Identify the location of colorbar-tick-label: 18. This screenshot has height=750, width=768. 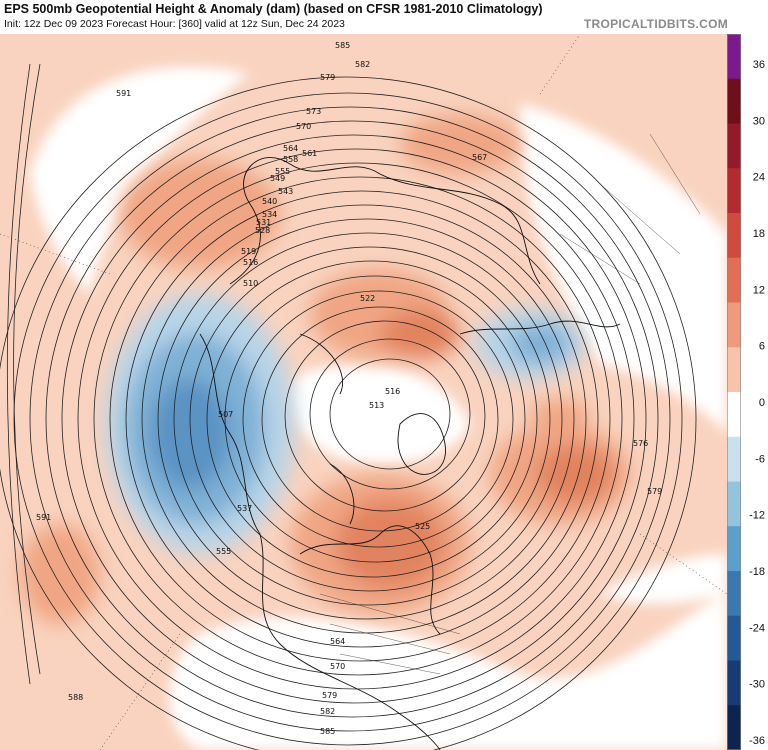
(759, 234).